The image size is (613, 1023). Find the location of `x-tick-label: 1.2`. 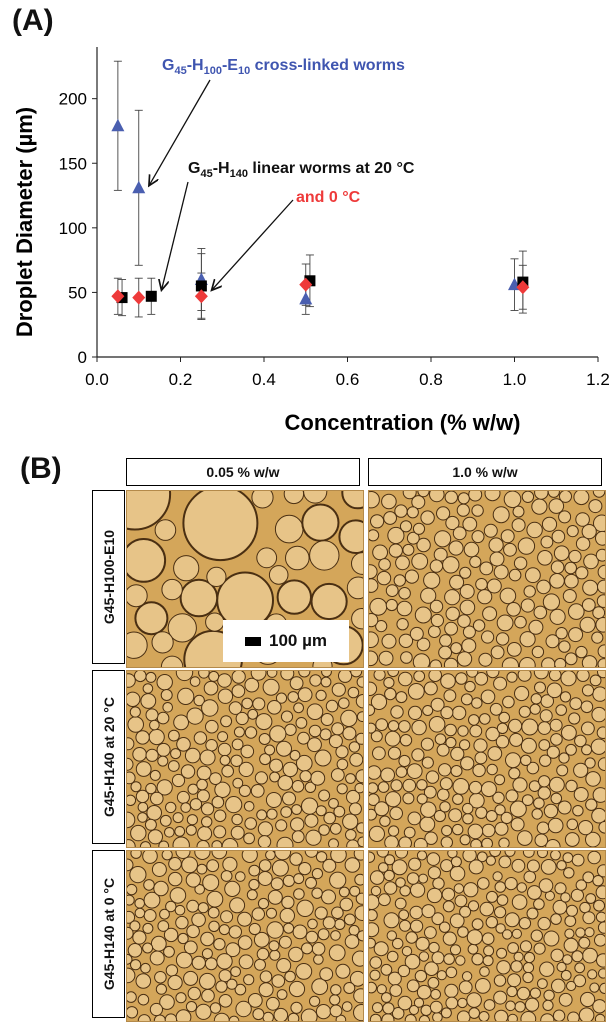

x-tick-label: 1.2 is located at coordinates (598, 379).